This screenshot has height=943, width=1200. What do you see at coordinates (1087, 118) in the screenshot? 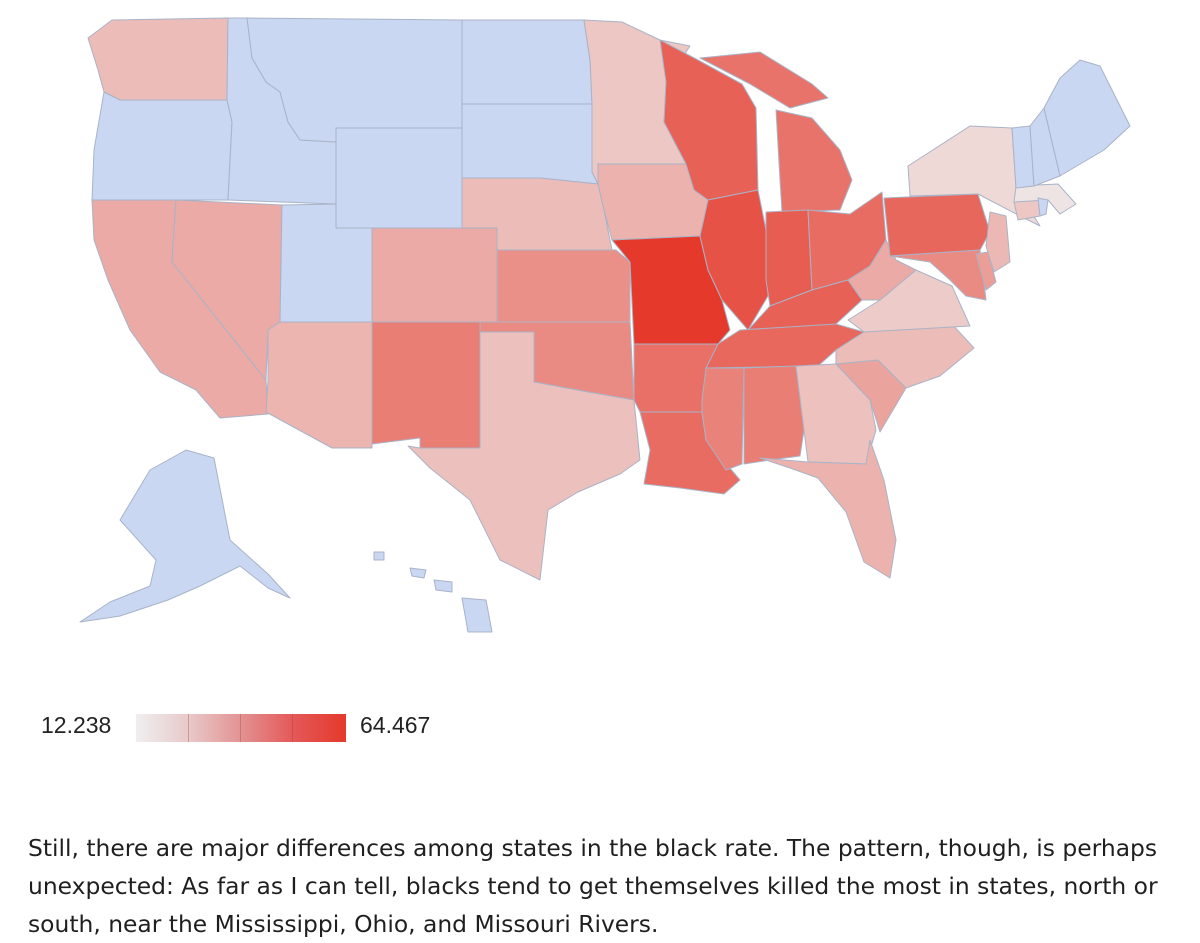
I see `state-maine` at bounding box center [1087, 118].